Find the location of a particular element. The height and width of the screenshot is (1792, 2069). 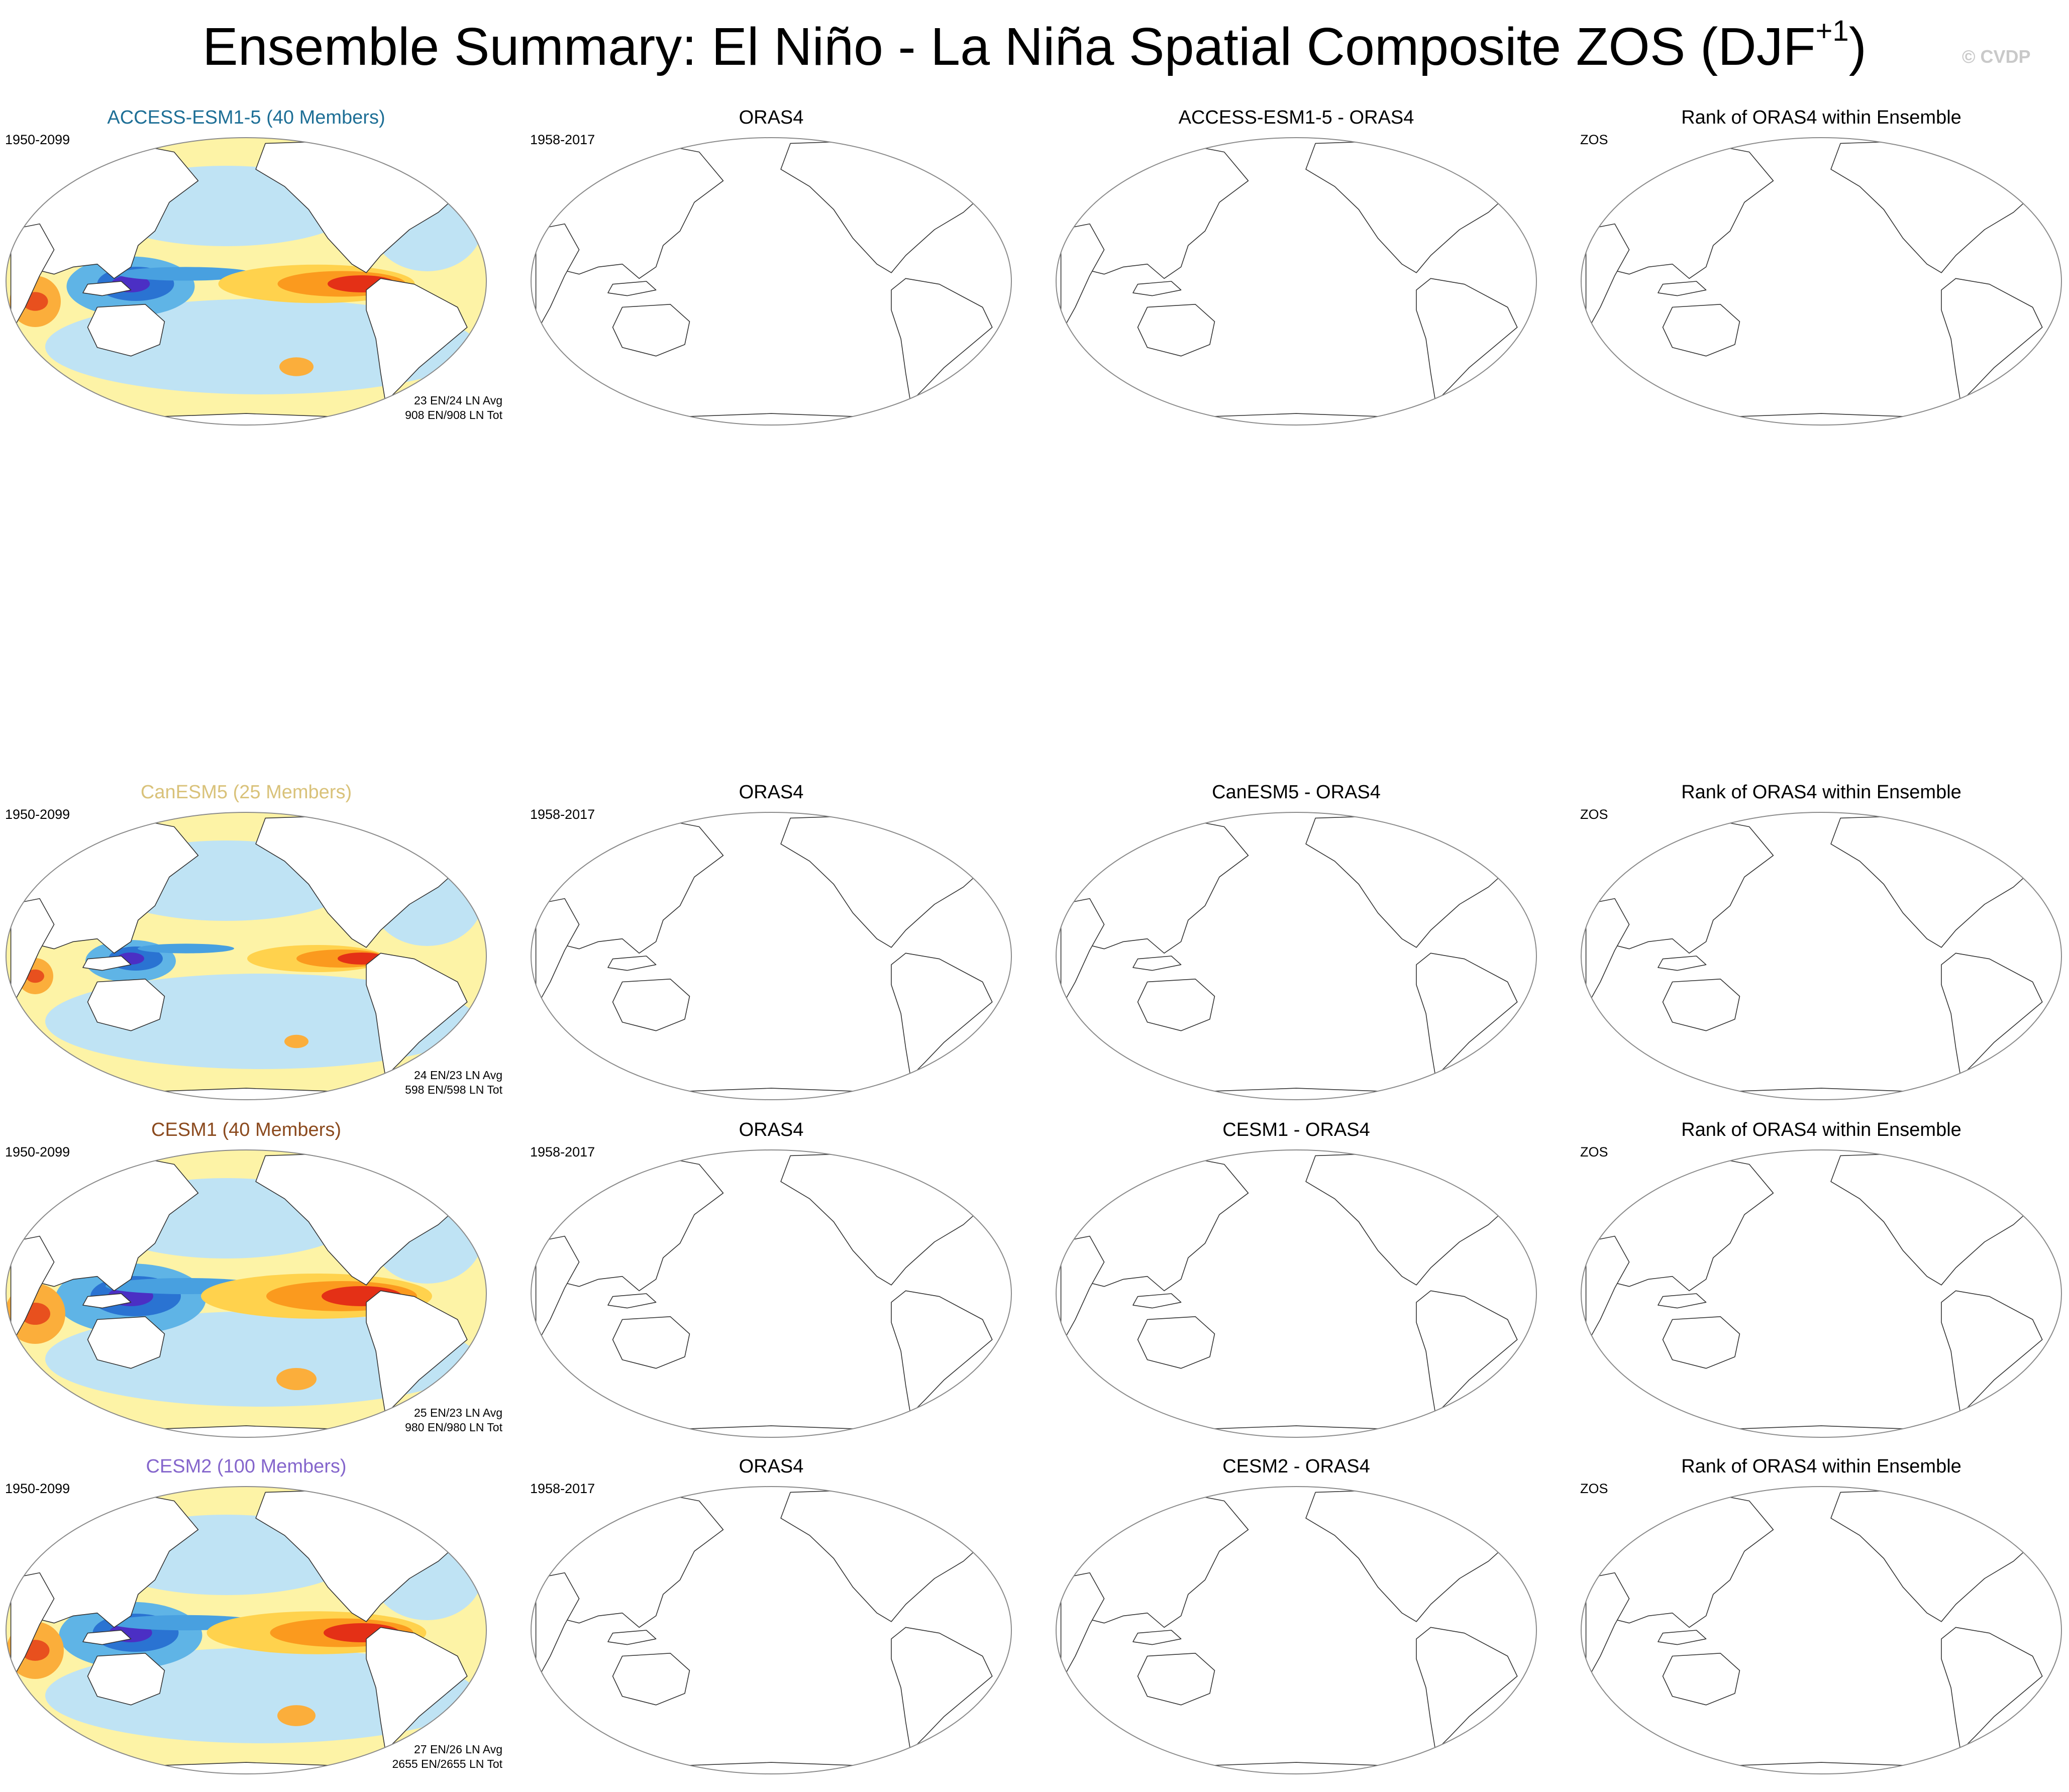

panel-rank-row-3: Rank of ORAS4 within Ensemble ZOS is located at coordinates (1821, 1279).